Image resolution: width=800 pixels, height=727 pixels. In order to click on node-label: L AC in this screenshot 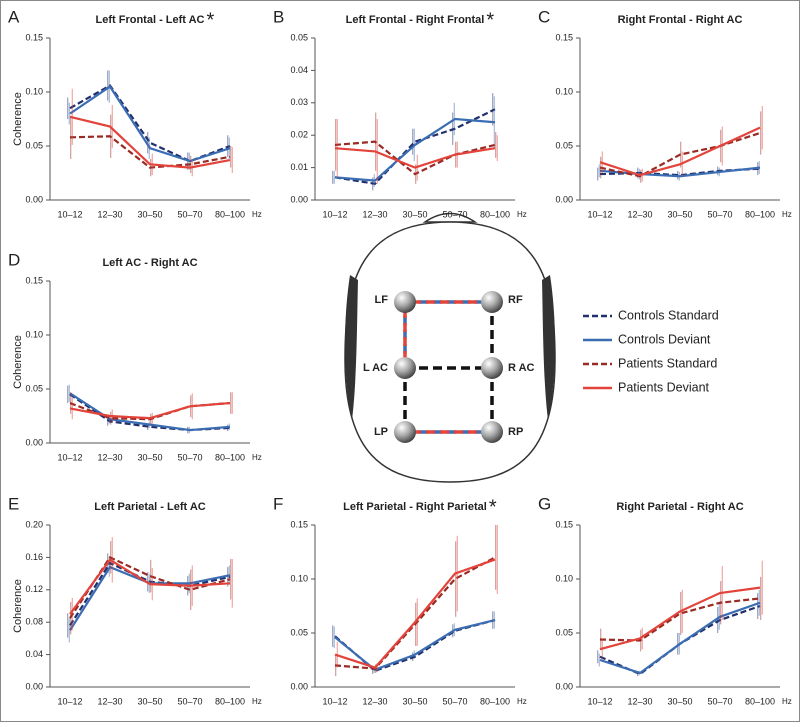, I will do `click(375, 368)`.